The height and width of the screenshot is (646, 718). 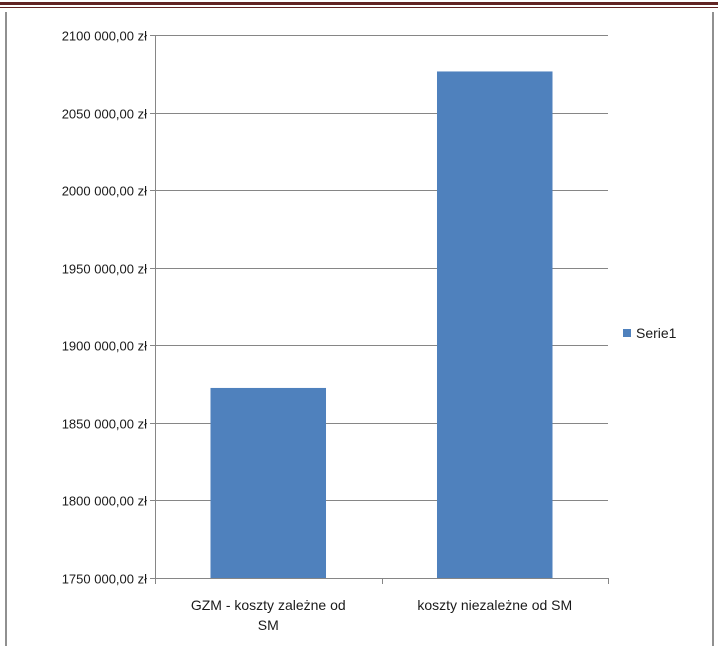 I want to click on x-category-label: koszty niezależne od SM, so click(x=494, y=605).